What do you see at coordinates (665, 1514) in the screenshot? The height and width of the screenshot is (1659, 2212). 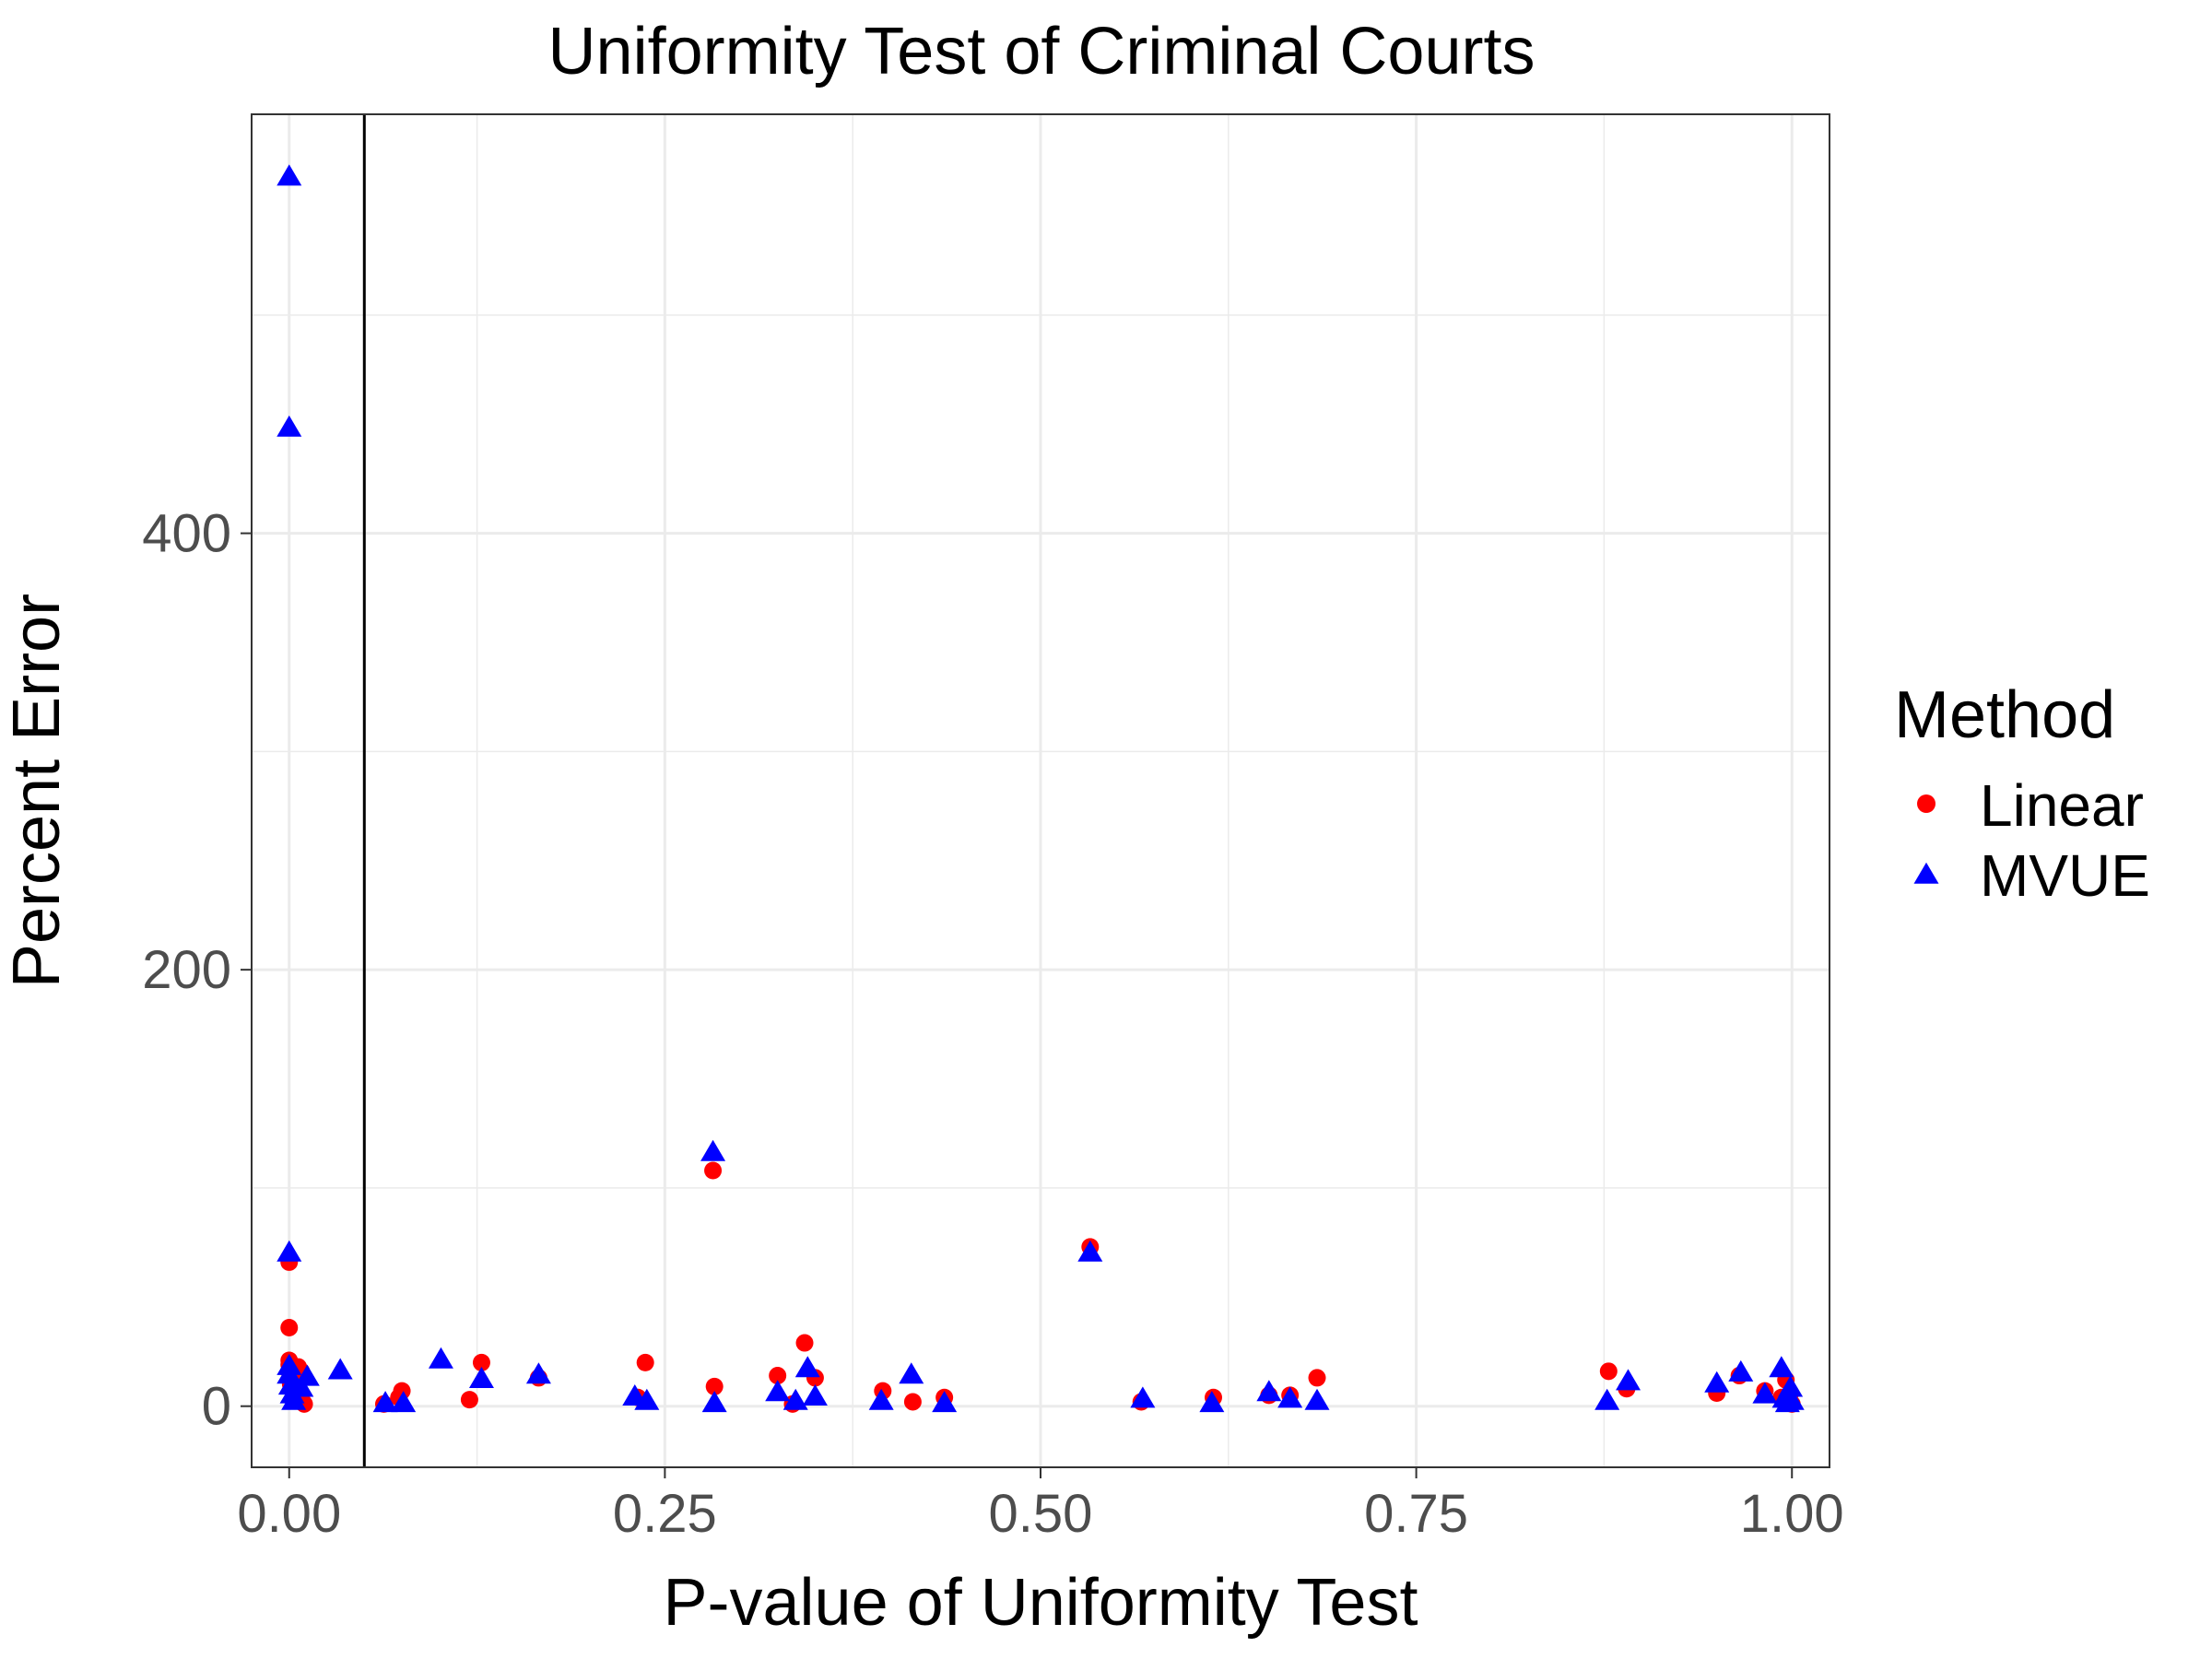 I see `x-tick-label: 0.25` at bounding box center [665, 1514].